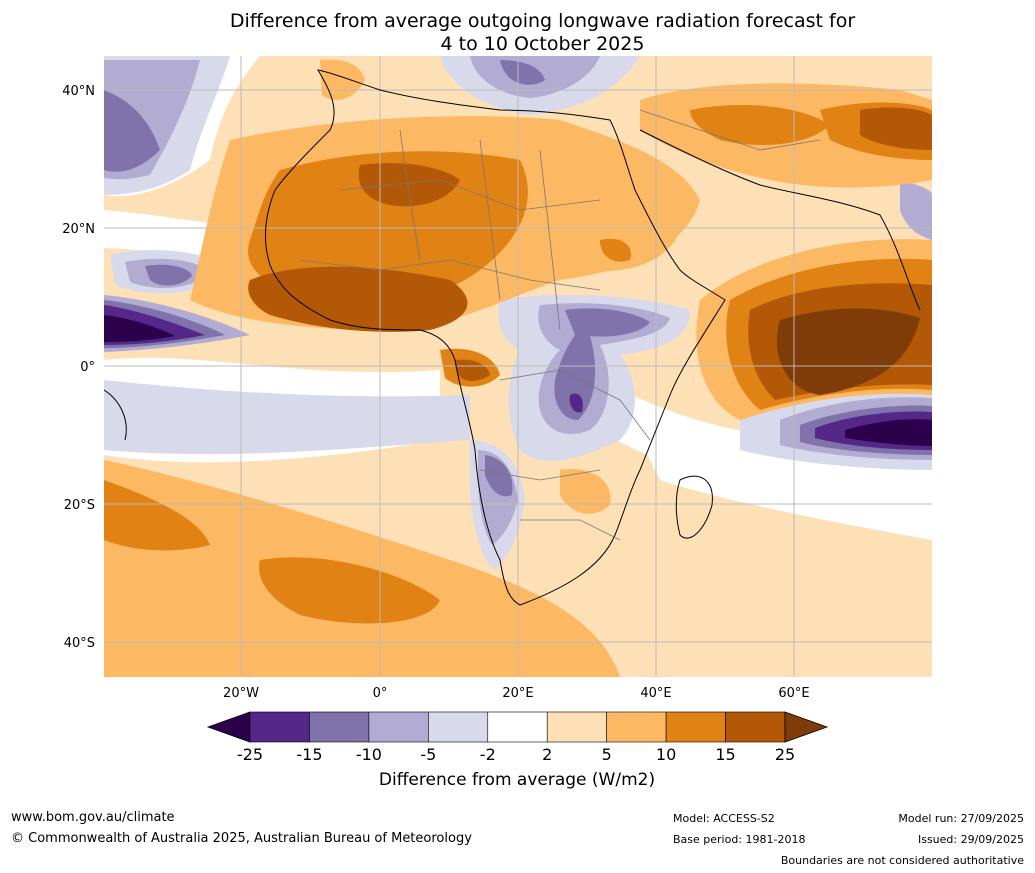  Describe the element at coordinates (739, 839) in the screenshot. I see `footer-base-period: Base period: 1981-2018` at that location.